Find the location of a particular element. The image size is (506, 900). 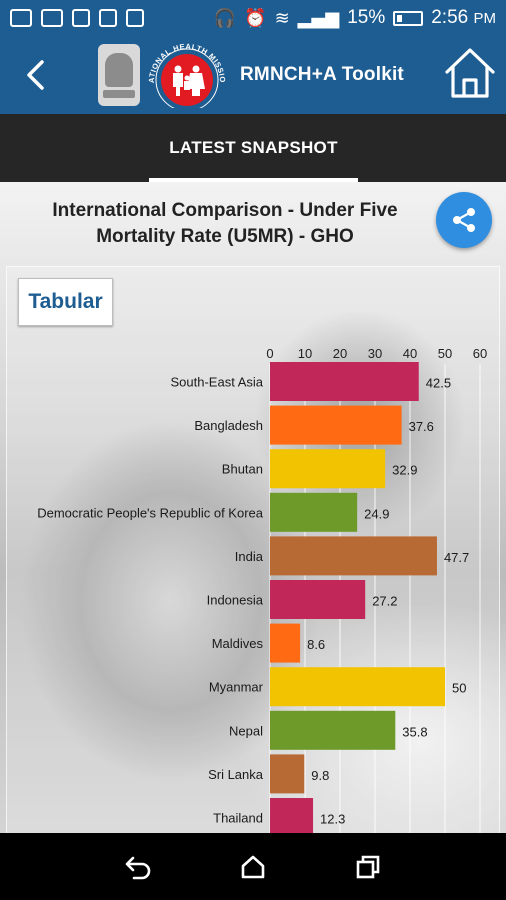

x-tick-label: 60 is located at coordinates (480, 353).